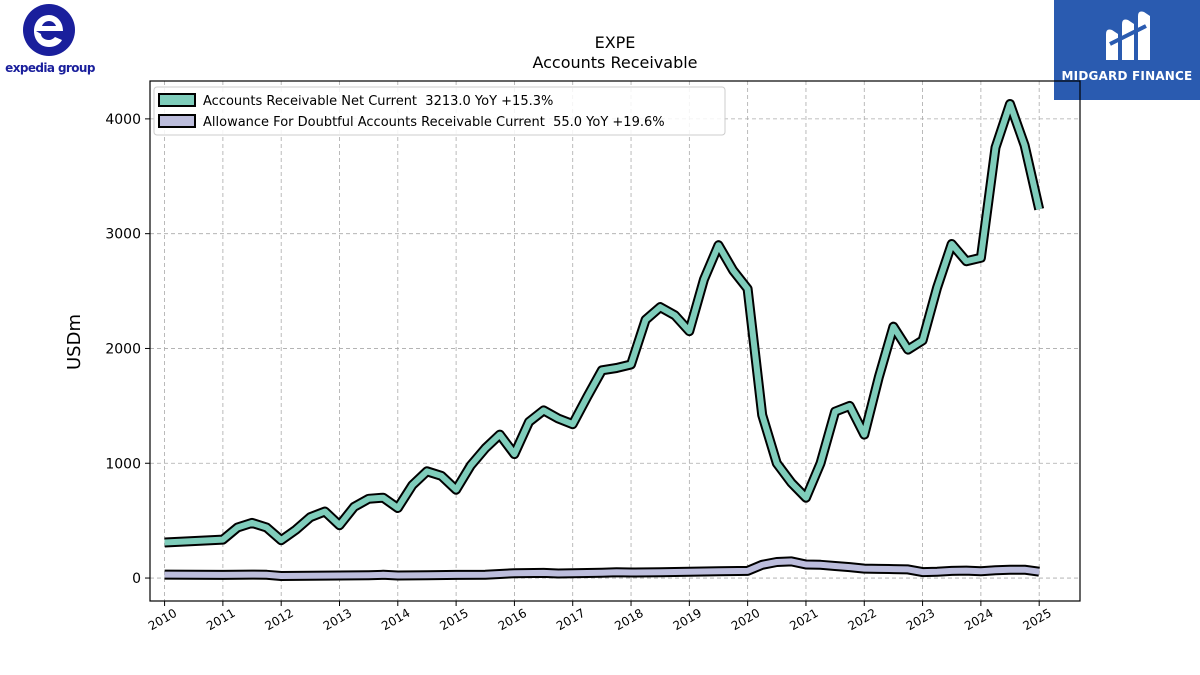 This screenshot has height=675, width=1200. Describe the element at coordinates (1127, 76) in the screenshot. I see `midgard-finance-label: MIDGARD FINANCE` at that location.